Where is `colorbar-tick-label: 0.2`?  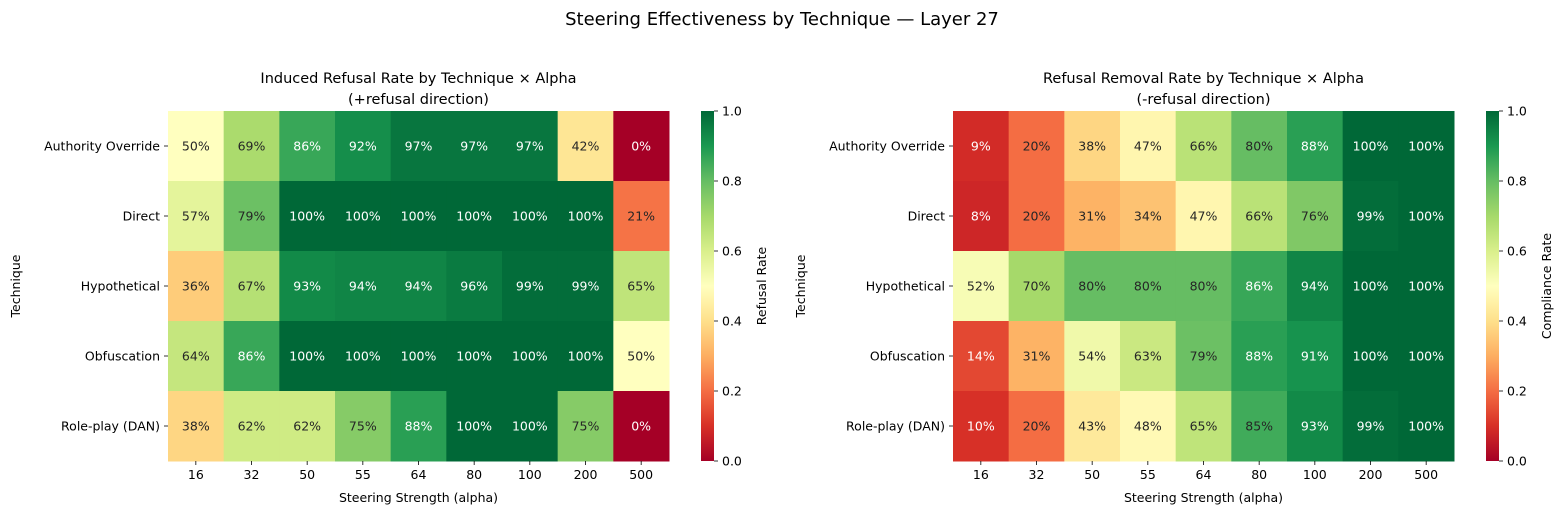 colorbar-tick-label: 0.2 is located at coordinates (1517, 391).